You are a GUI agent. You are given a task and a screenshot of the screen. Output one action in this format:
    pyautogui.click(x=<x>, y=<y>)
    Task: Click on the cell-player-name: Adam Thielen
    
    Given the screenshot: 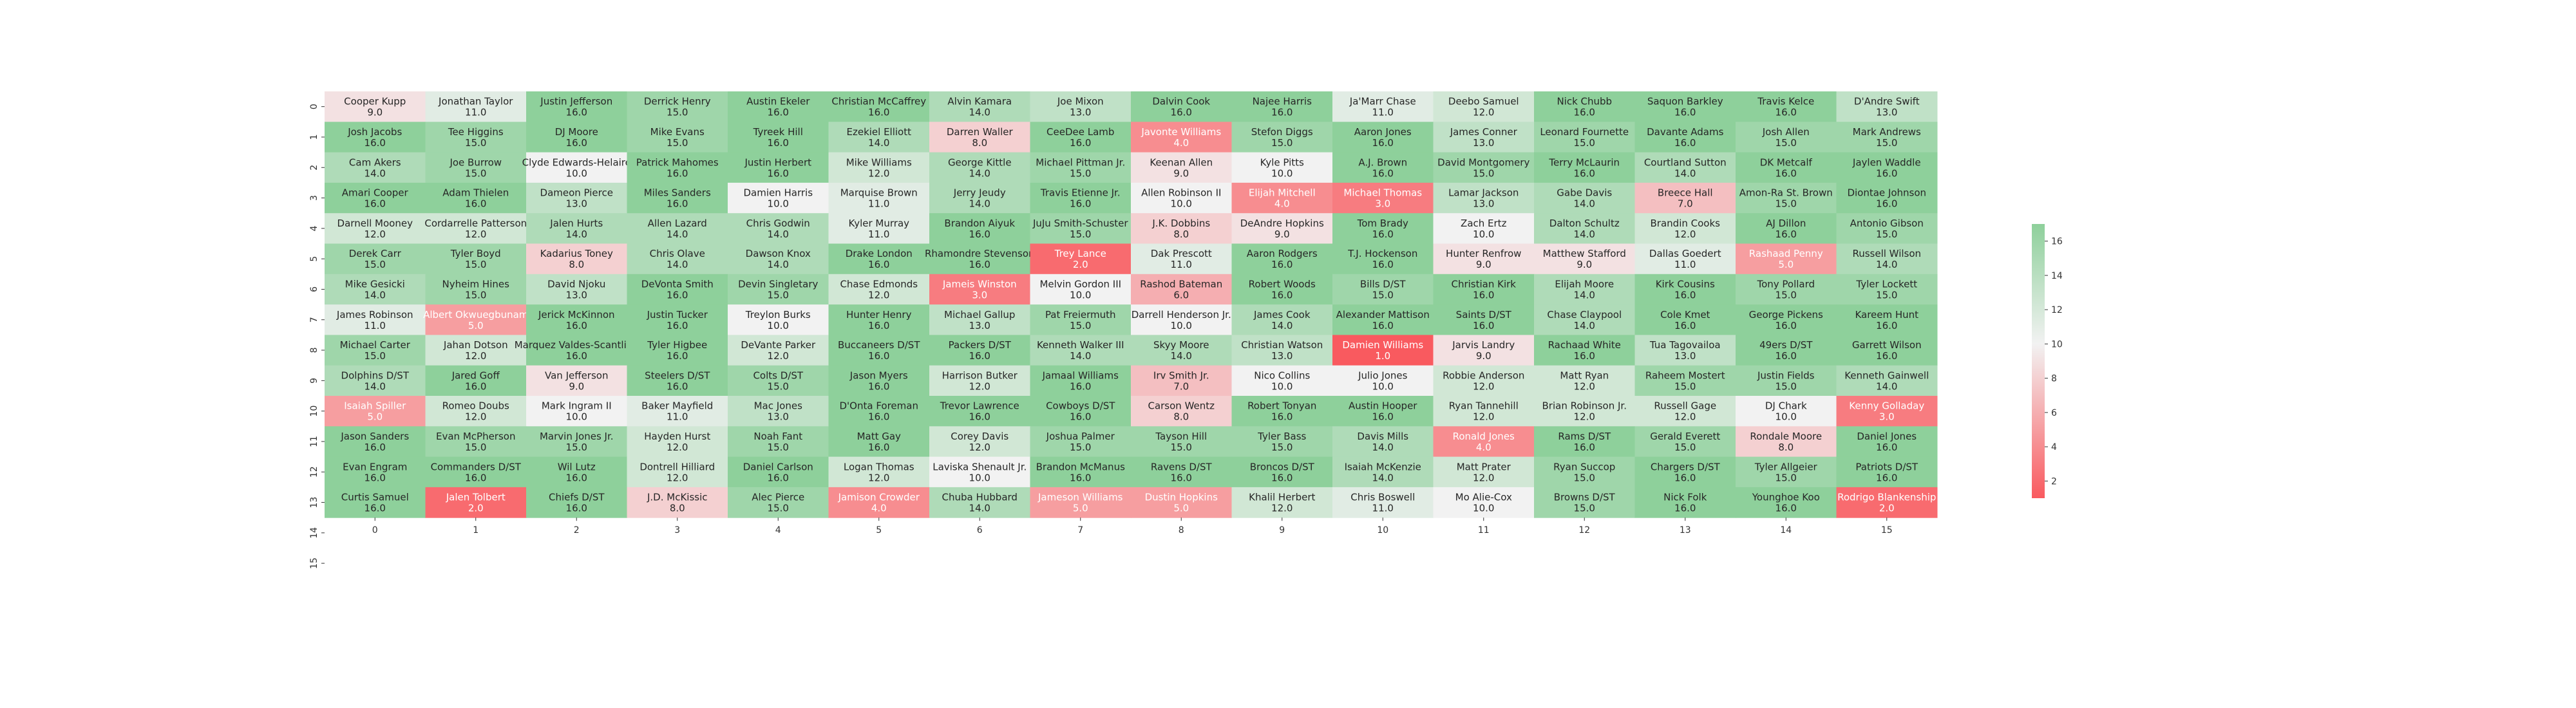 What is the action you would take?
    pyautogui.click(x=476, y=193)
    